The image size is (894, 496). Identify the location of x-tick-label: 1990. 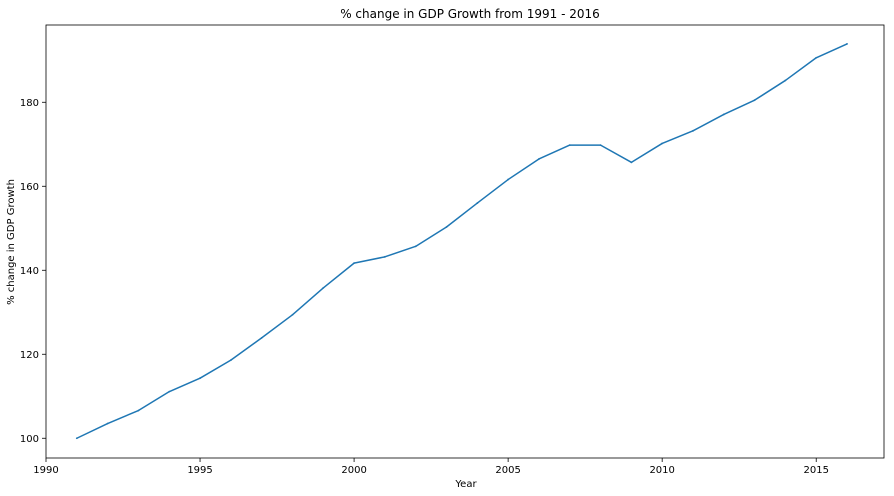
(45, 470).